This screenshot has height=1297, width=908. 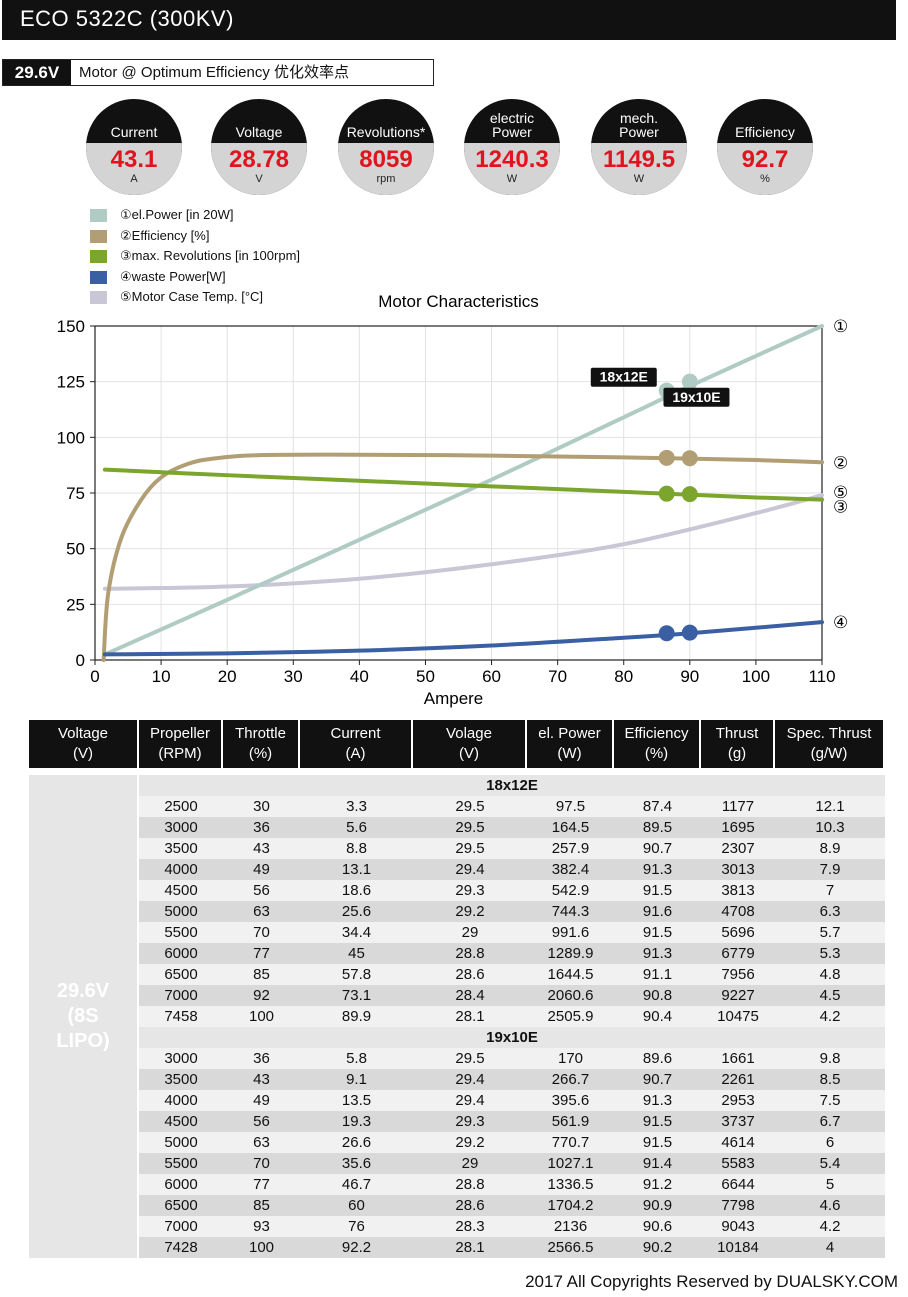 What do you see at coordinates (738, 953) in the screenshot?
I see `table-cell: 6779` at bounding box center [738, 953].